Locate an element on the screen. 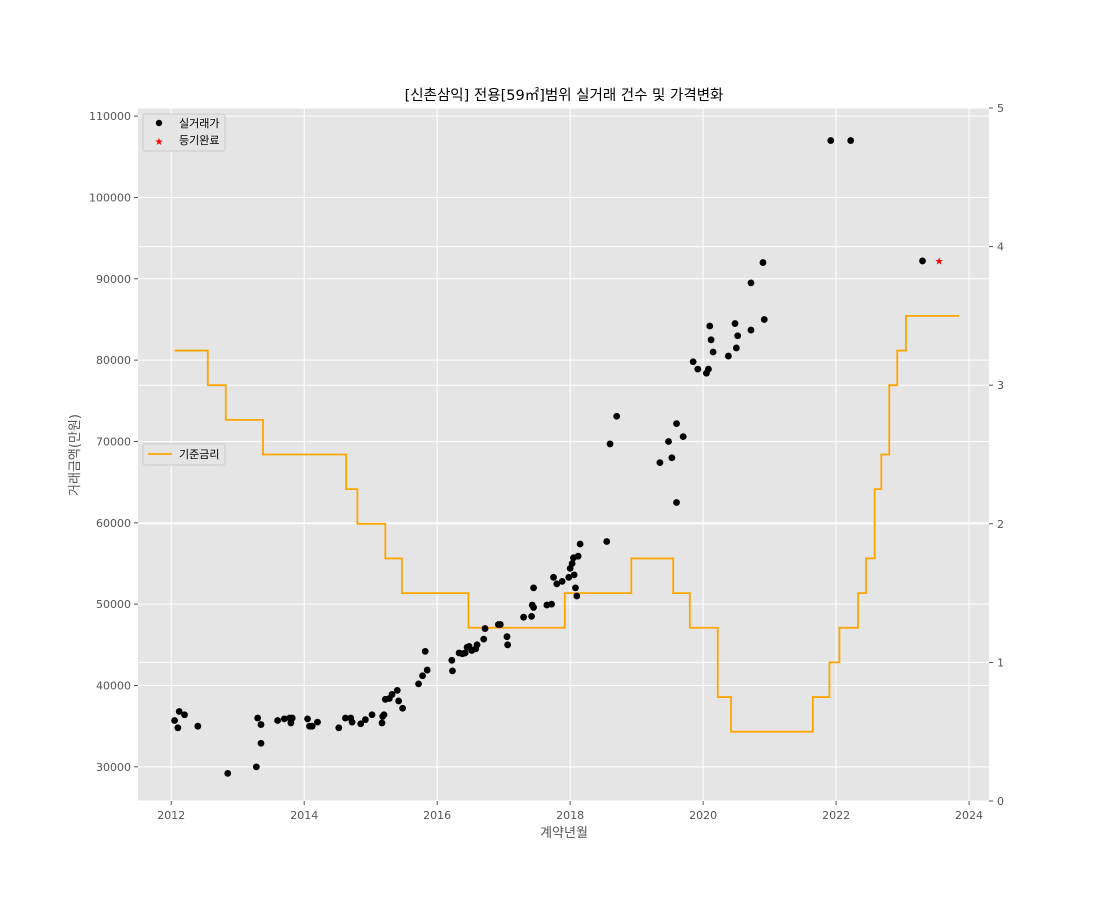  y2-tick-label: 1 is located at coordinates (1000, 662).